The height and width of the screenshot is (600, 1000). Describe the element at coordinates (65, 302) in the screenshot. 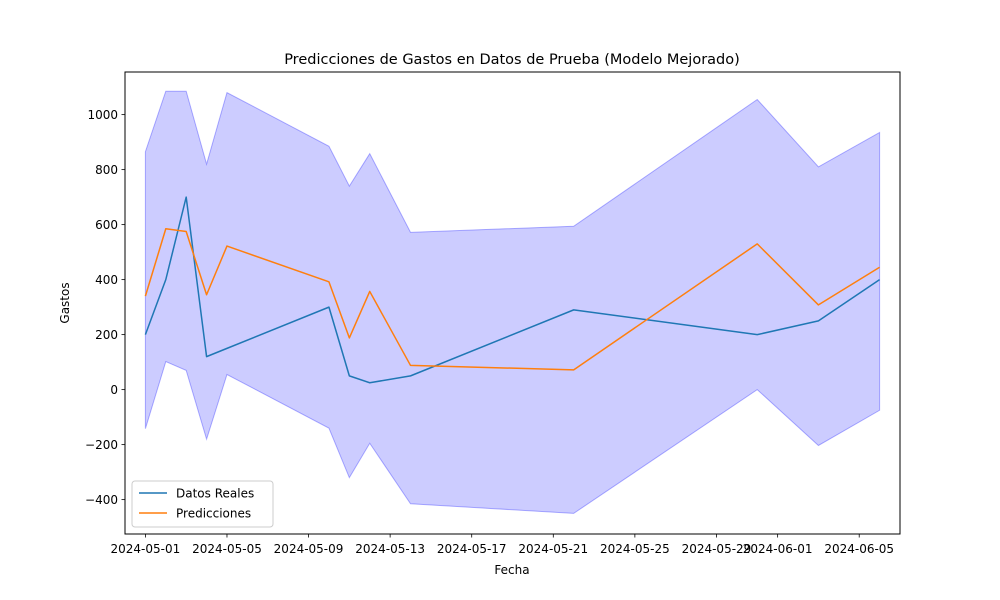

I see `y-axis-label: Gastos` at that location.